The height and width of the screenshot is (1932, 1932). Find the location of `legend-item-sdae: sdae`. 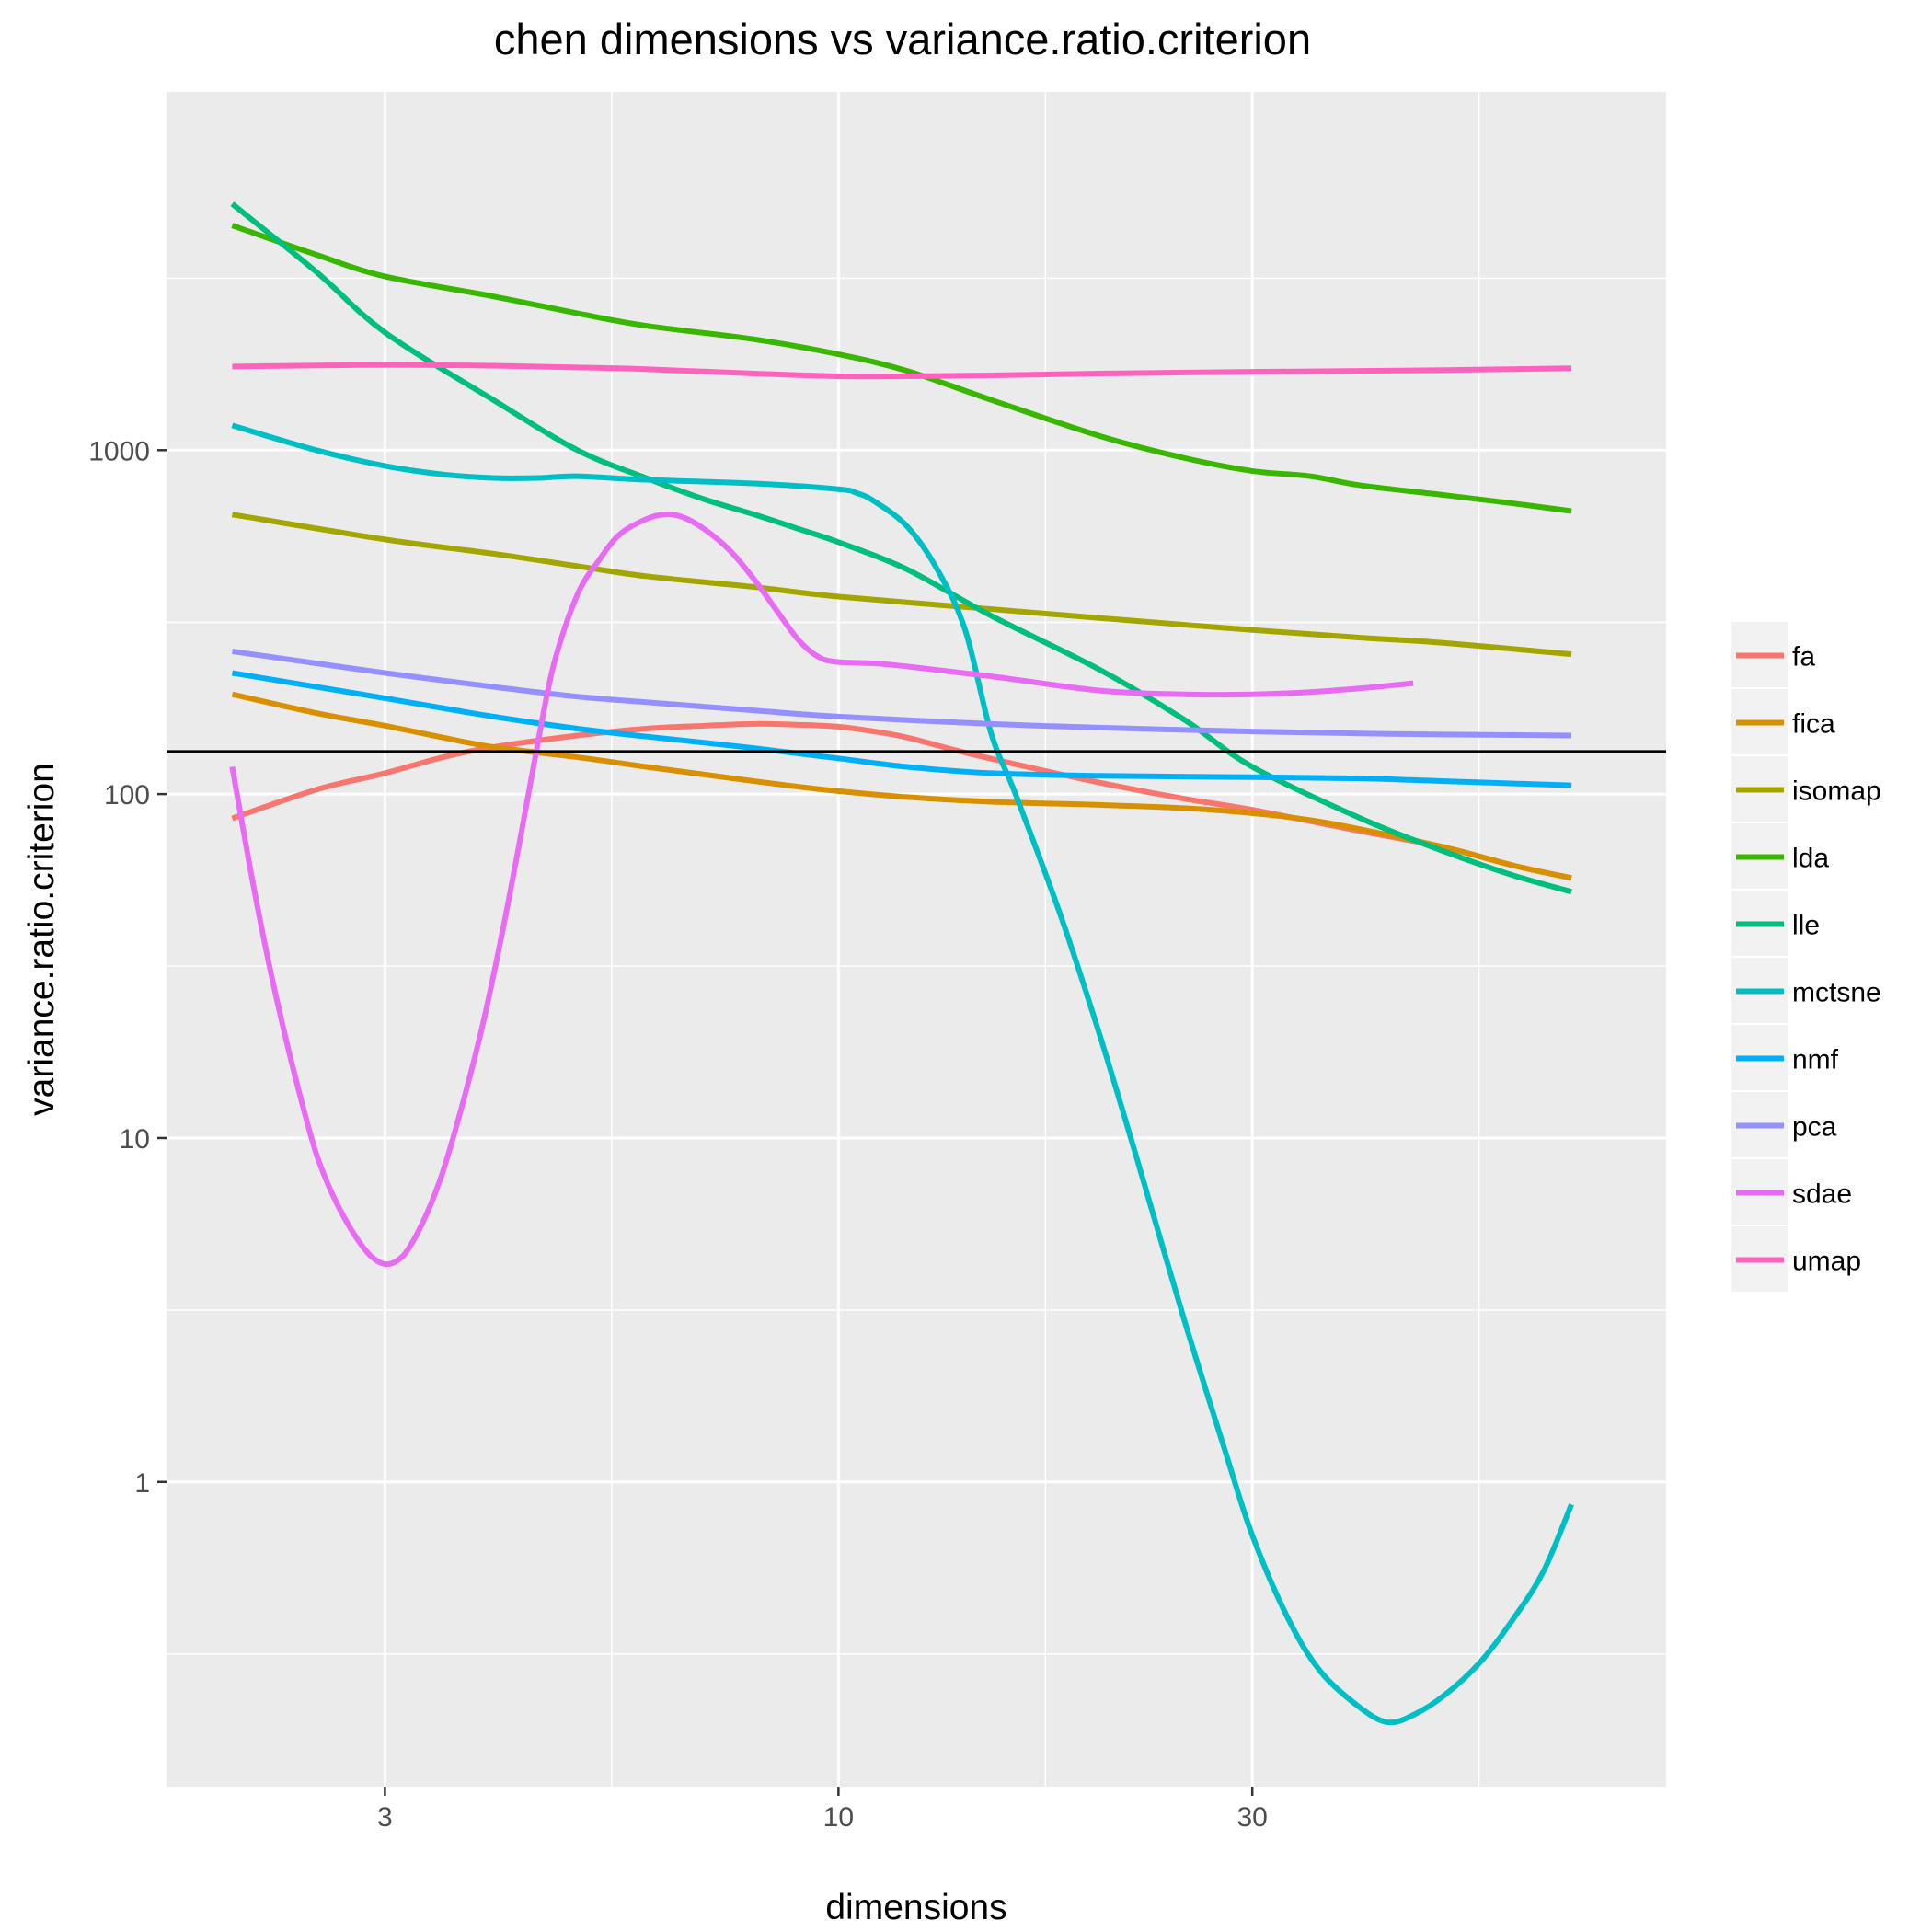

legend-item-sdae: sdae is located at coordinates (1791, 1192).